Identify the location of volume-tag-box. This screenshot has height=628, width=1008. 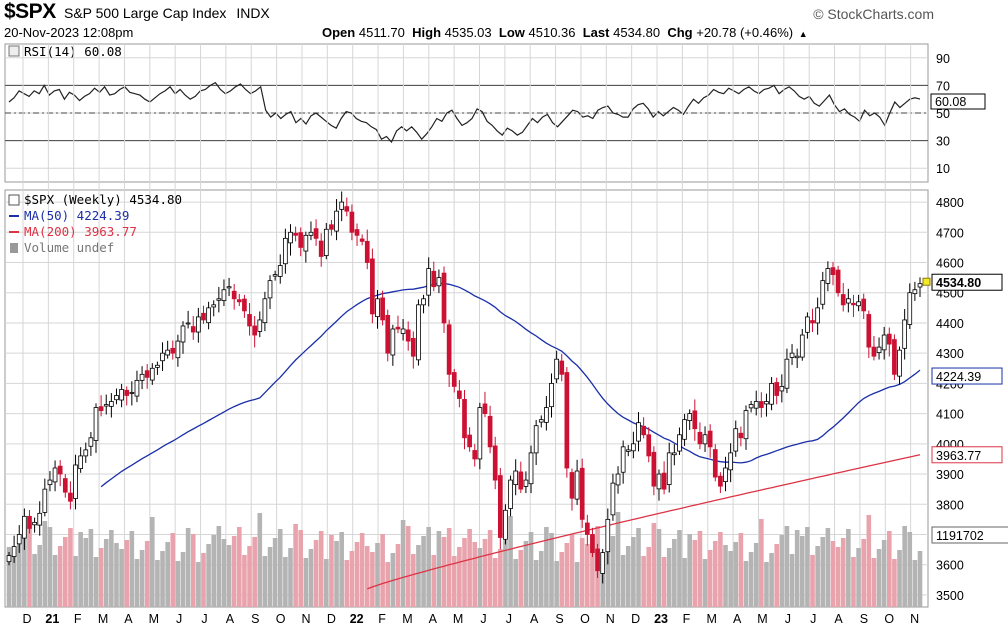
(969, 535).